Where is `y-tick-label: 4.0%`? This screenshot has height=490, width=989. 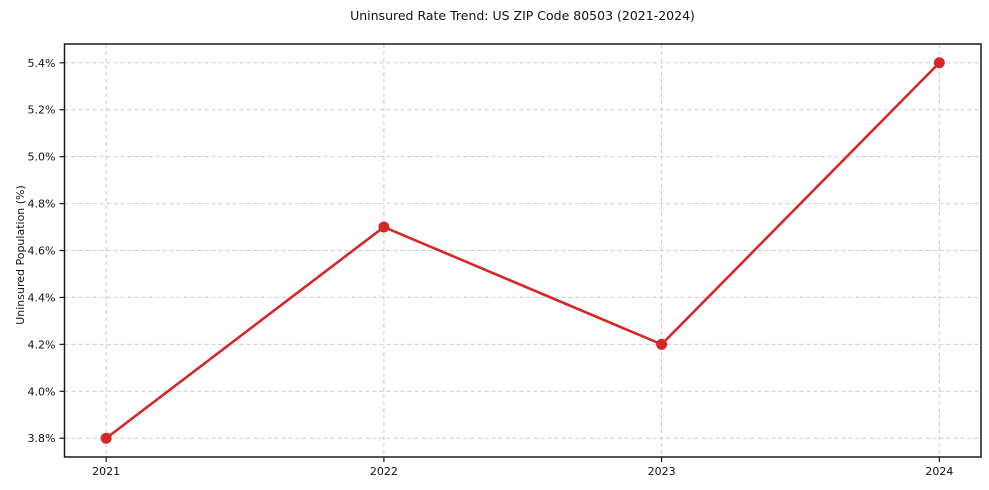 y-tick-label: 4.0% is located at coordinates (42, 391).